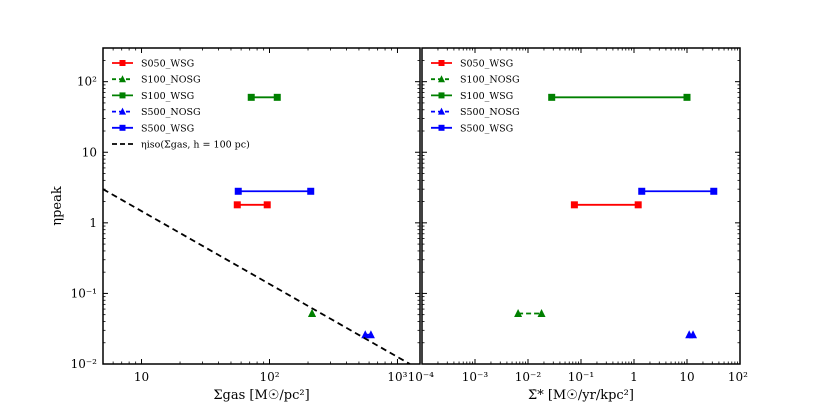 This screenshot has height=411, width=822. Describe the element at coordinates (84, 364) in the screenshot. I see `y-tick-label: 10⁻²` at that location.